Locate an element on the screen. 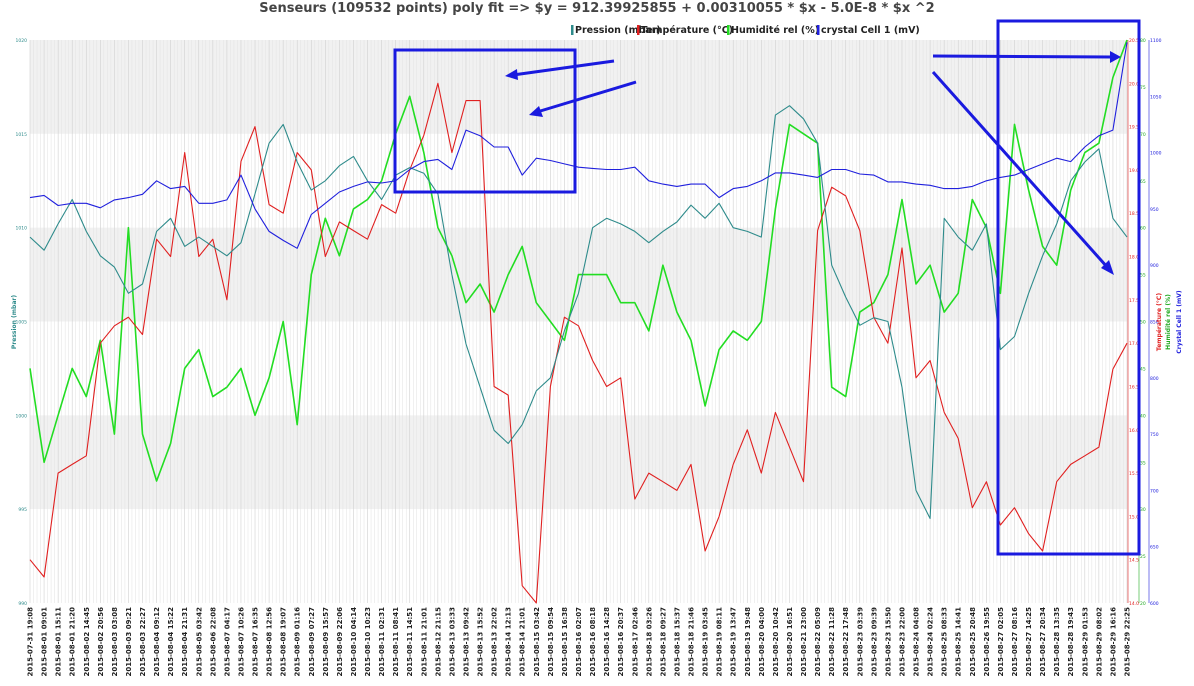 The height and width of the screenshot is (686, 1194). x-tick-label: 2015-08-29 08:02 is located at coordinates (1099, 642).